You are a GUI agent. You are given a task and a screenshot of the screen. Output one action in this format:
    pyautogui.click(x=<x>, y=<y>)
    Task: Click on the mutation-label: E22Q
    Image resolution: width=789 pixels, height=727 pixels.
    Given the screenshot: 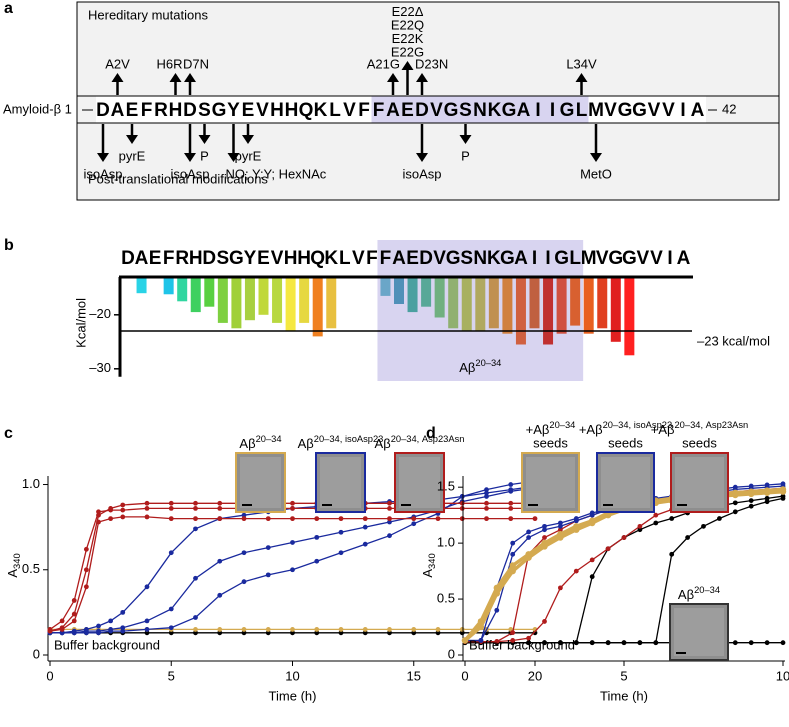 What is the action you would take?
    pyautogui.click(x=407, y=24)
    